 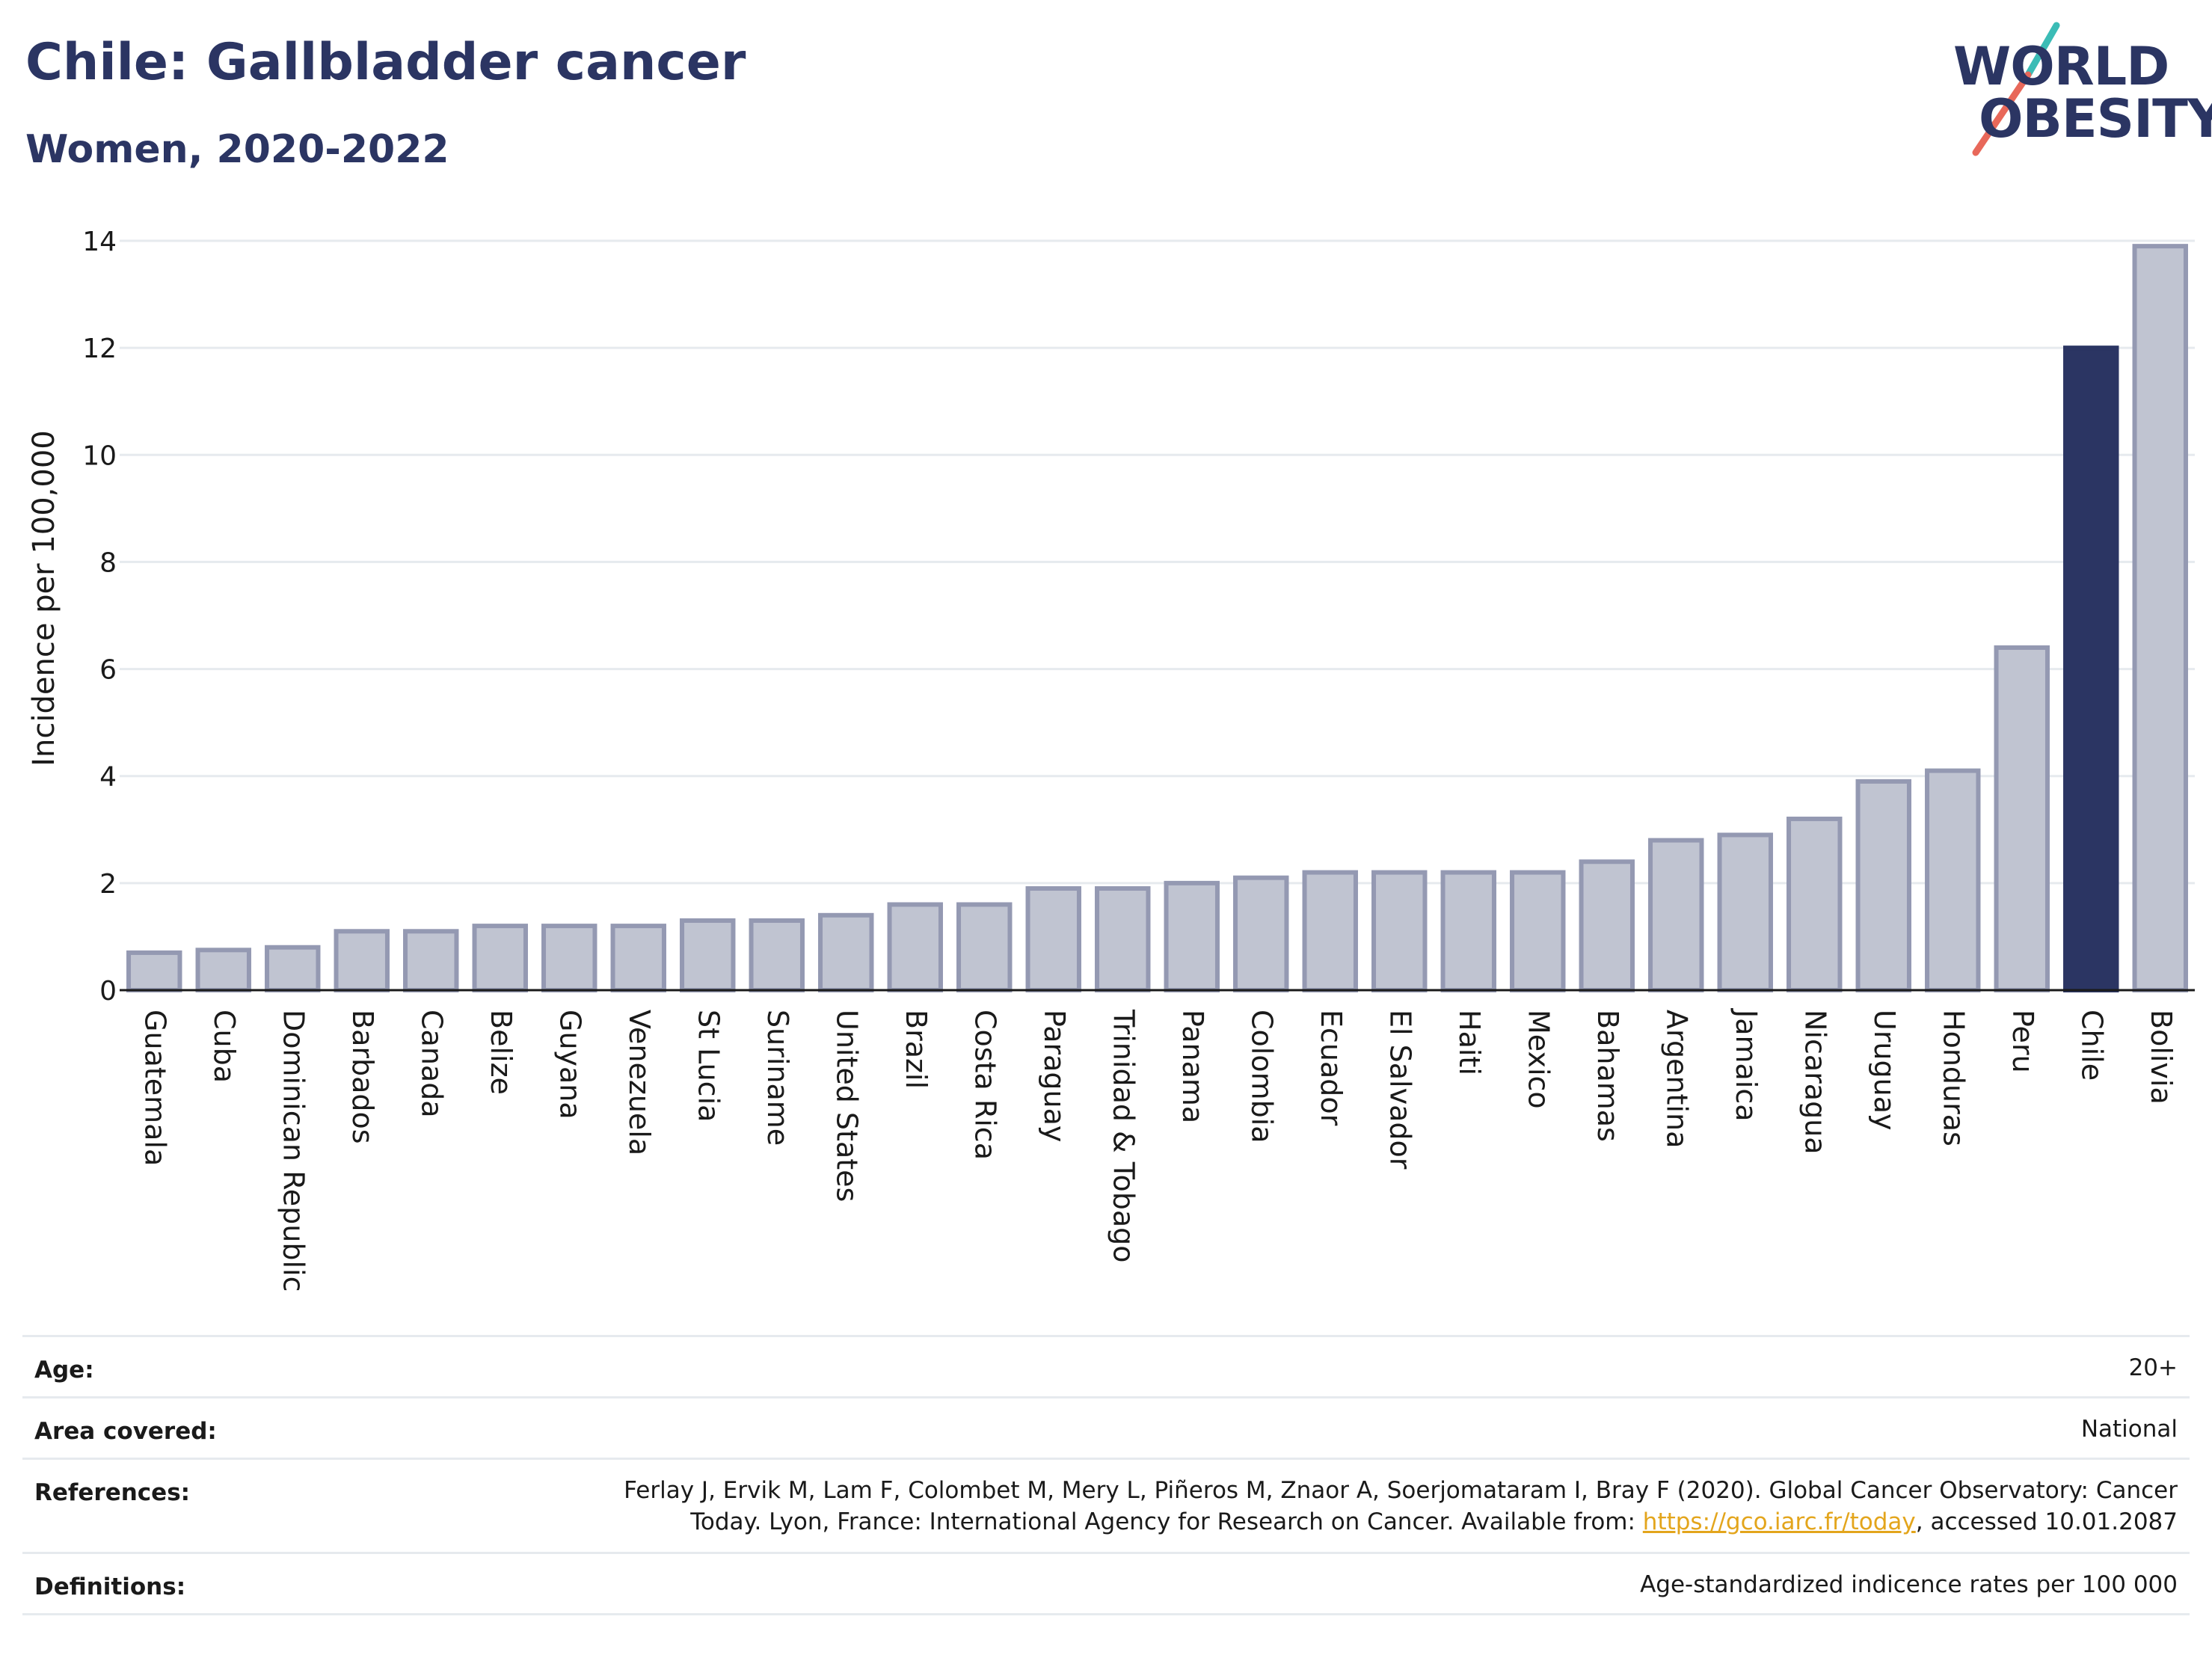 I want to click on meta-label-area: Area covered:, so click(x=125, y=1431).